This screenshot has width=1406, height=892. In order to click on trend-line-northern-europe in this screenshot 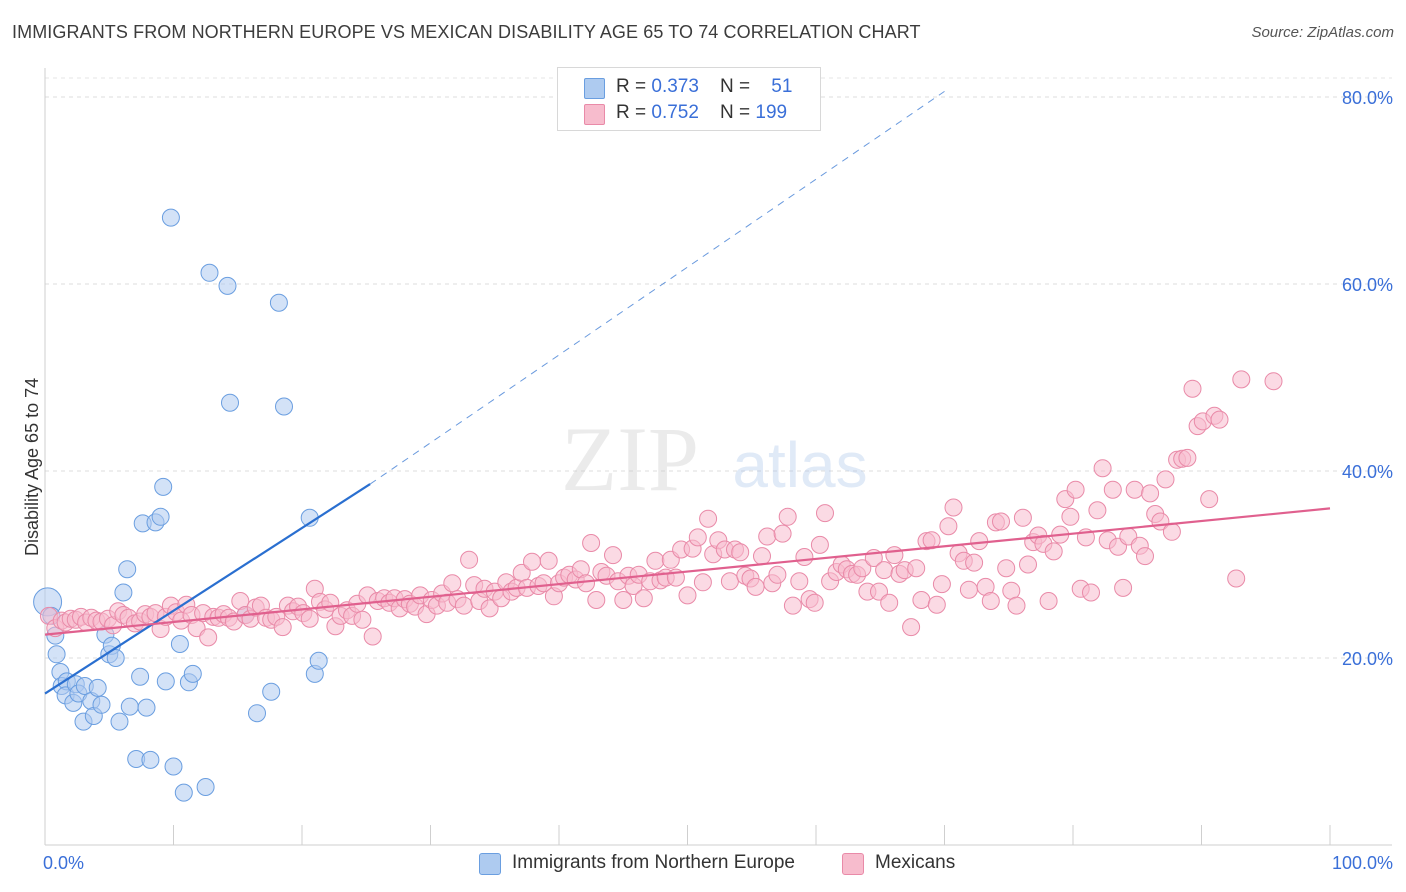, I will do `click(207, 589)`.